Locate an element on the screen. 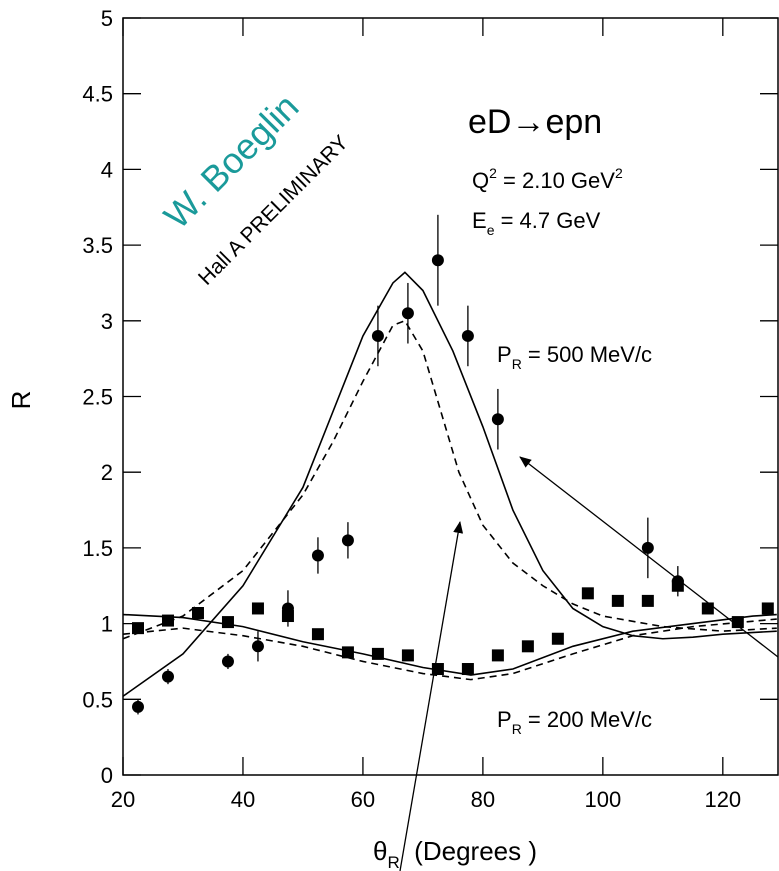 Image resolution: width=779 pixels, height=871 pixels. arrow-dashed is located at coordinates (431, 696).